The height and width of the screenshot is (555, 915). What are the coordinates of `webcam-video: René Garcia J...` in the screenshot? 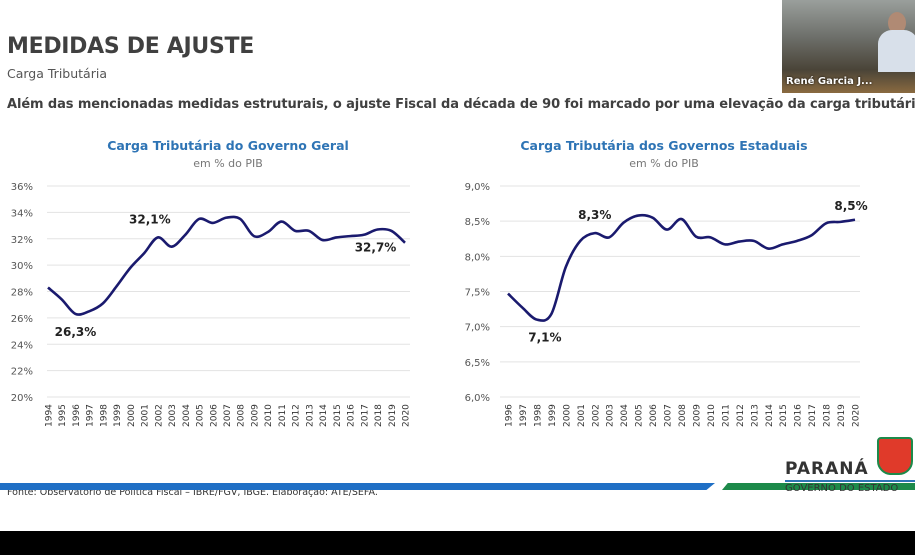 It's located at (848, 46).